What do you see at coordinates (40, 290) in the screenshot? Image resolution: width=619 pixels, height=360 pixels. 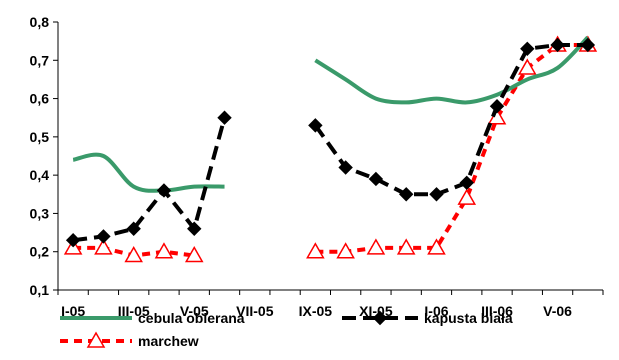 I see `y-tick-label: 0,1` at bounding box center [40, 290].